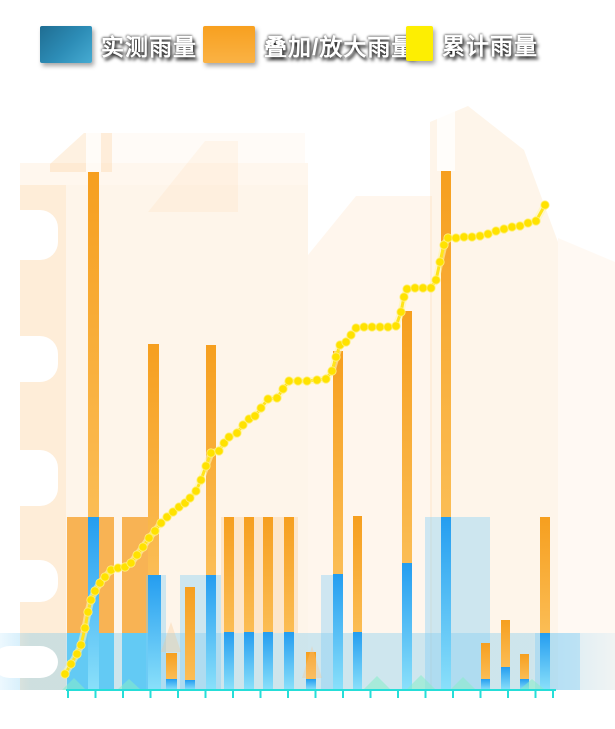 The width and height of the screenshot is (615, 729). I want to click on legend-item-amplified: 叠加/放大雨量, so click(309, 44).